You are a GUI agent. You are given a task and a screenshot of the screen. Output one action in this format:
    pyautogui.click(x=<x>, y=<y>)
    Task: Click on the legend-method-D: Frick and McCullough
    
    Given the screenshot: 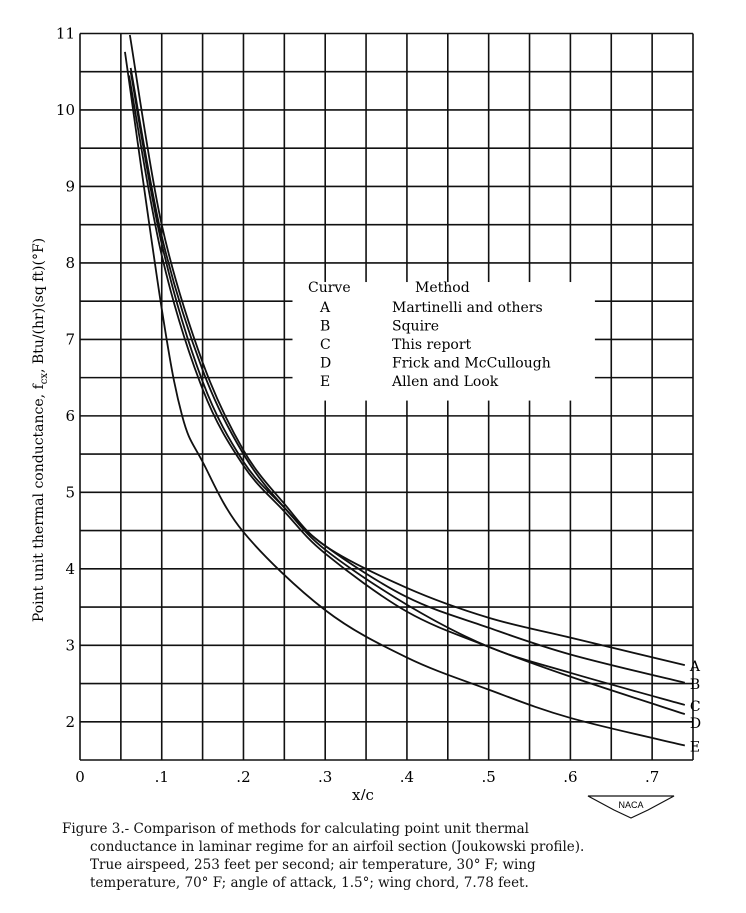 What is the action you would take?
    pyautogui.click(x=471, y=364)
    